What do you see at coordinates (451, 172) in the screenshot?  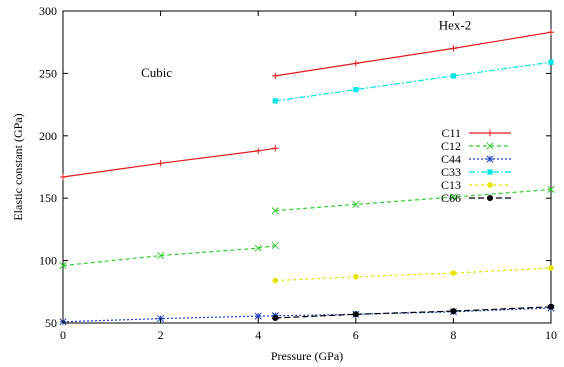 I see `legend-label: C33` at bounding box center [451, 172].